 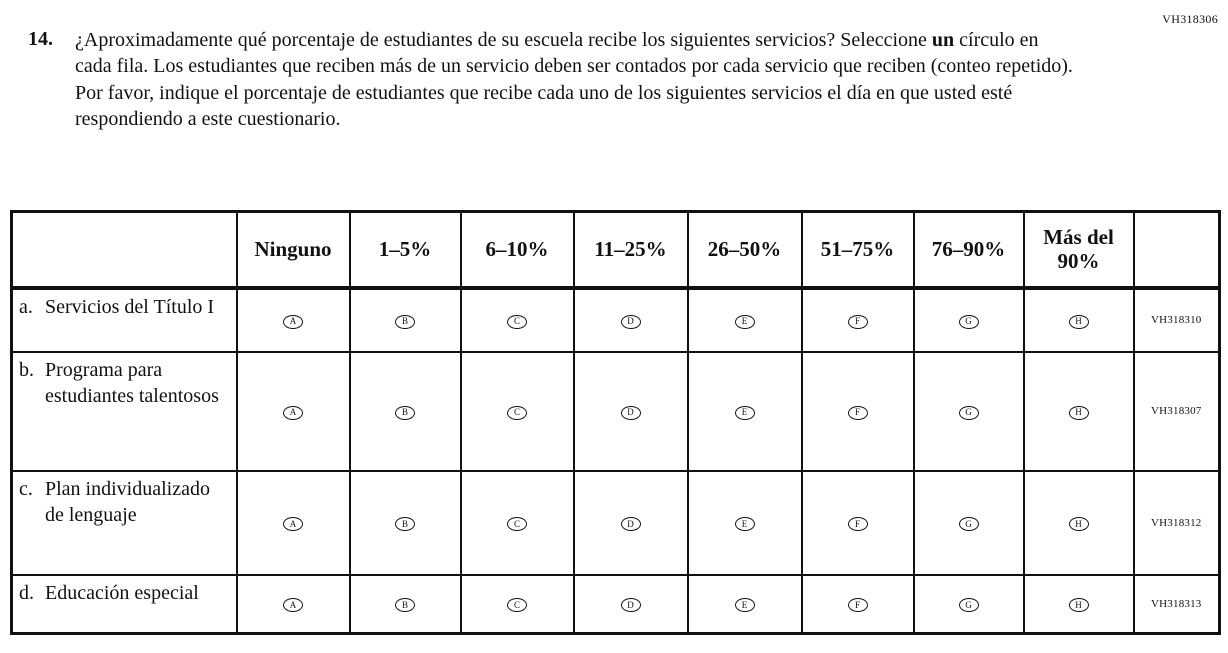 What do you see at coordinates (132, 382) in the screenshot?
I see `row-label-text: Programa para estudiantes talentosos` at bounding box center [132, 382].